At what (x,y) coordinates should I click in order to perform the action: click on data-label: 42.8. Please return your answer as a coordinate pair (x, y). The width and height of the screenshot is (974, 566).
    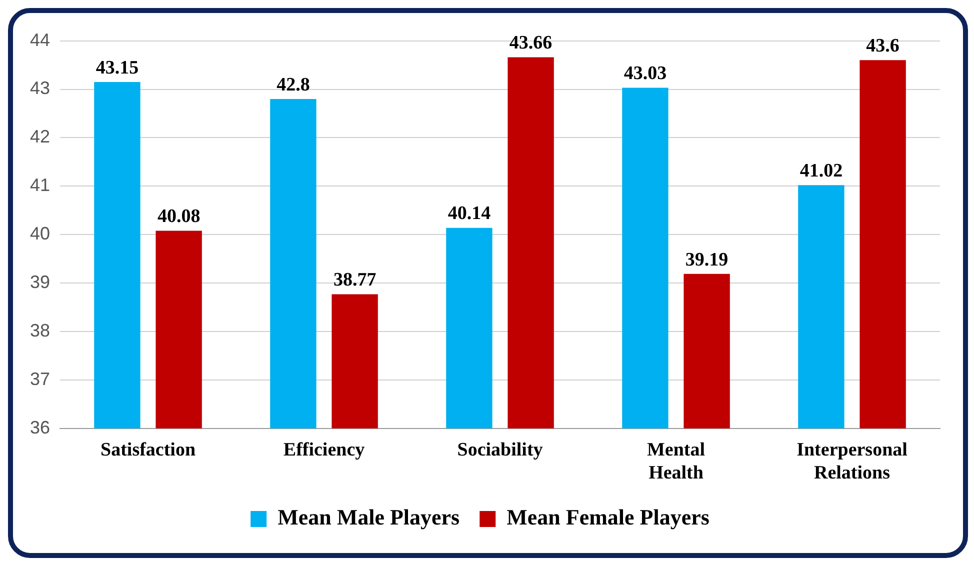
    Looking at the image, I should click on (293, 85).